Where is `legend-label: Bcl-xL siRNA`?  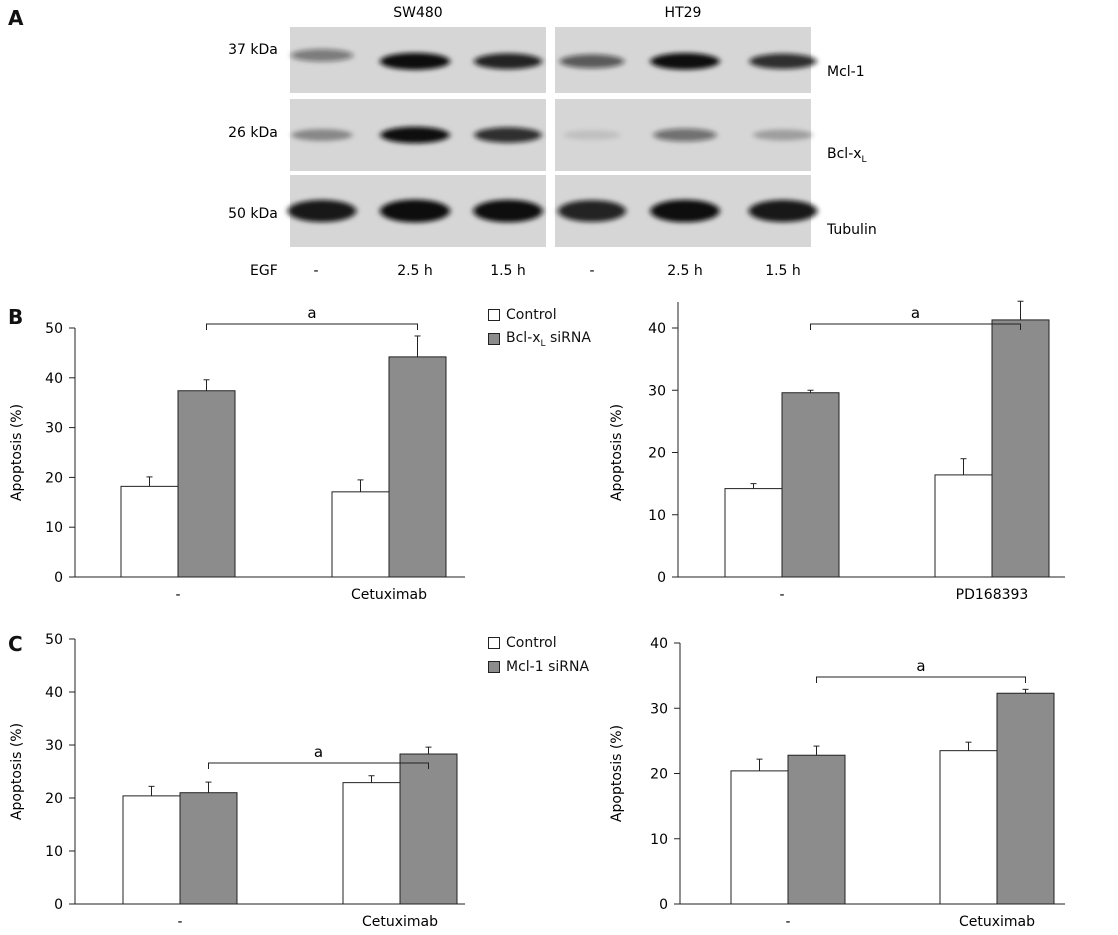 legend-label: Bcl-xL siRNA is located at coordinates (548, 339).